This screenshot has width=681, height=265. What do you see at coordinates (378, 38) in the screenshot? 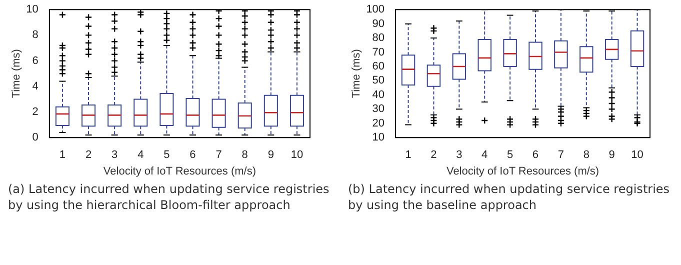
I see `y-tick-label: 80` at bounding box center [378, 38].